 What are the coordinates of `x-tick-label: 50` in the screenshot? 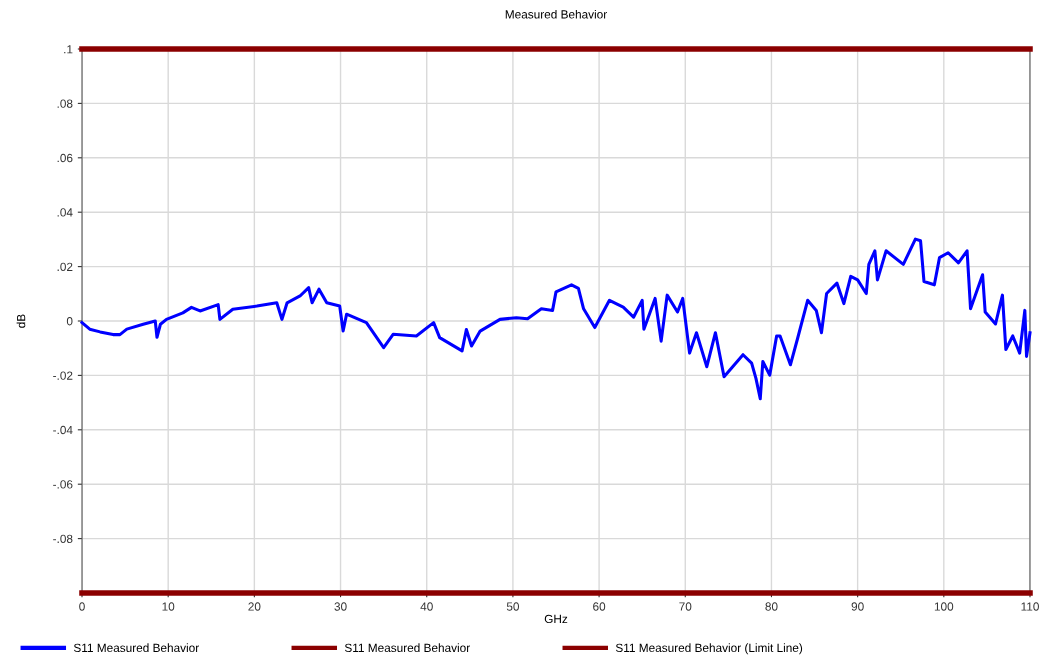 It's located at (513, 606).